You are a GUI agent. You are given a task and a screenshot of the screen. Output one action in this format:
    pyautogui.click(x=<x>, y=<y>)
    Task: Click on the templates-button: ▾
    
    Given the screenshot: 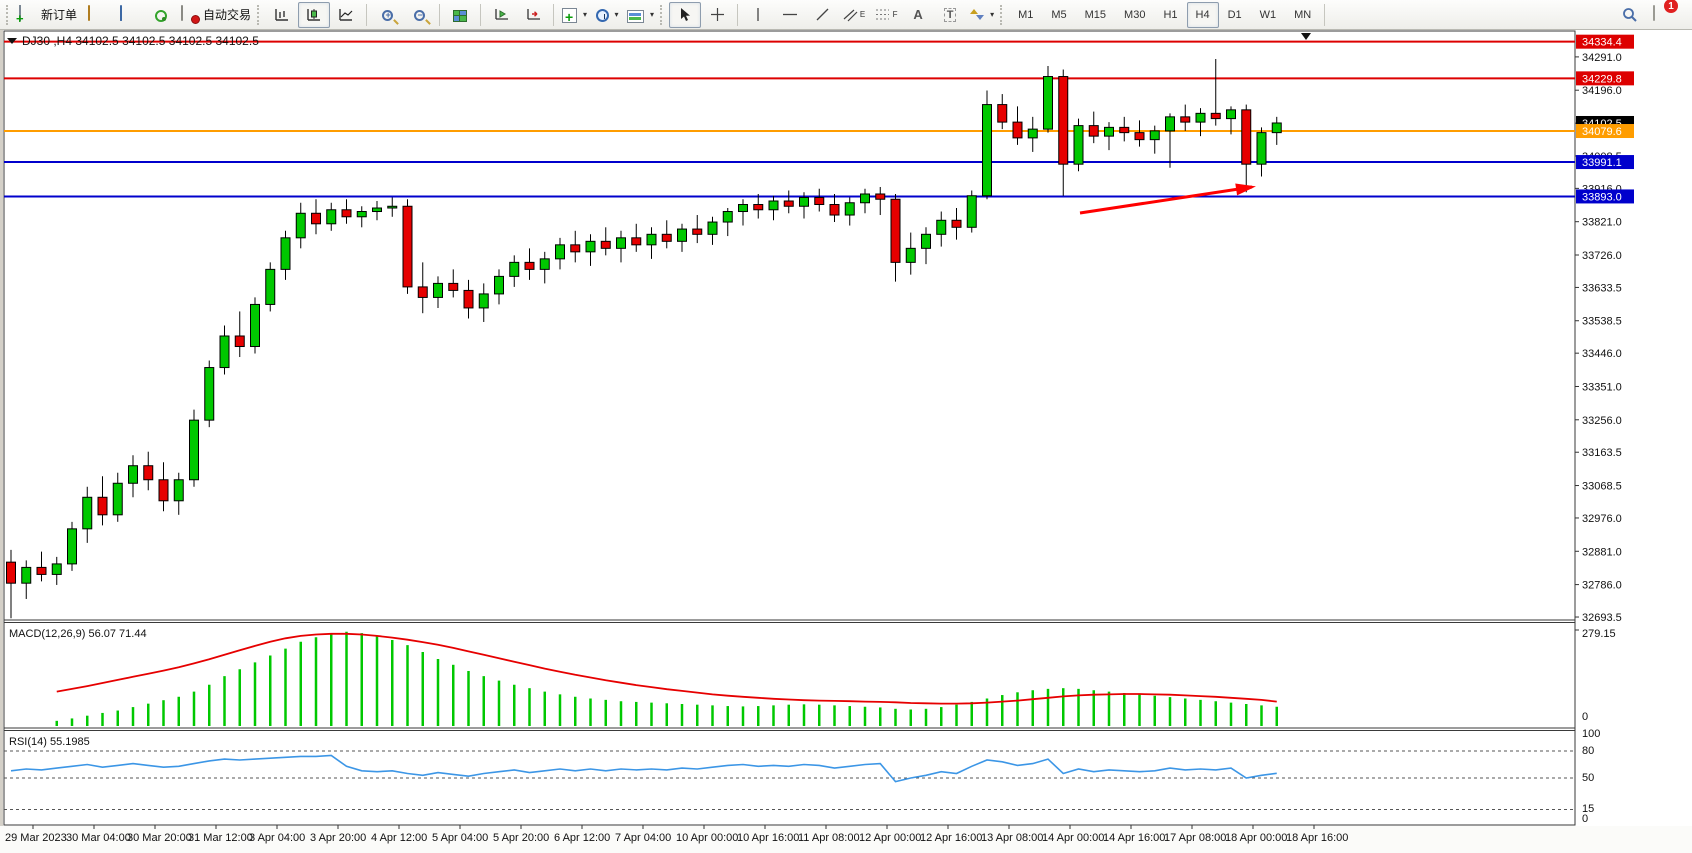 What is the action you would take?
    pyautogui.click(x=640, y=15)
    